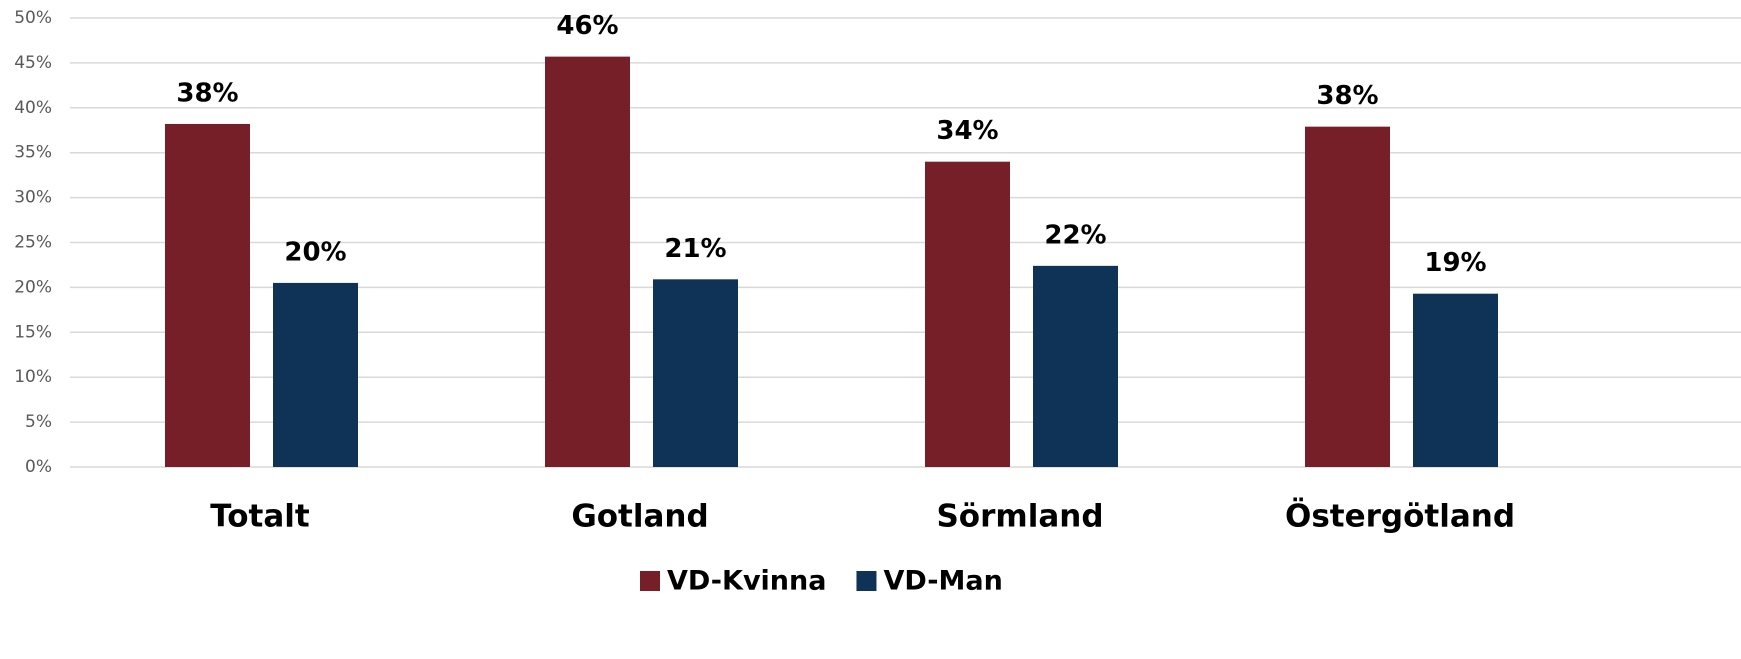  I want to click on data-label: 20%, so click(315, 252).